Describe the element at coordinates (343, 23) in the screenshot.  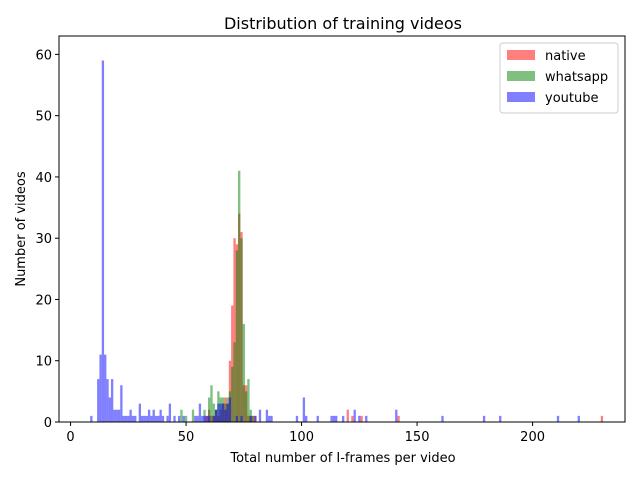
I see `chart-title: Distribution of training videos` at that location.